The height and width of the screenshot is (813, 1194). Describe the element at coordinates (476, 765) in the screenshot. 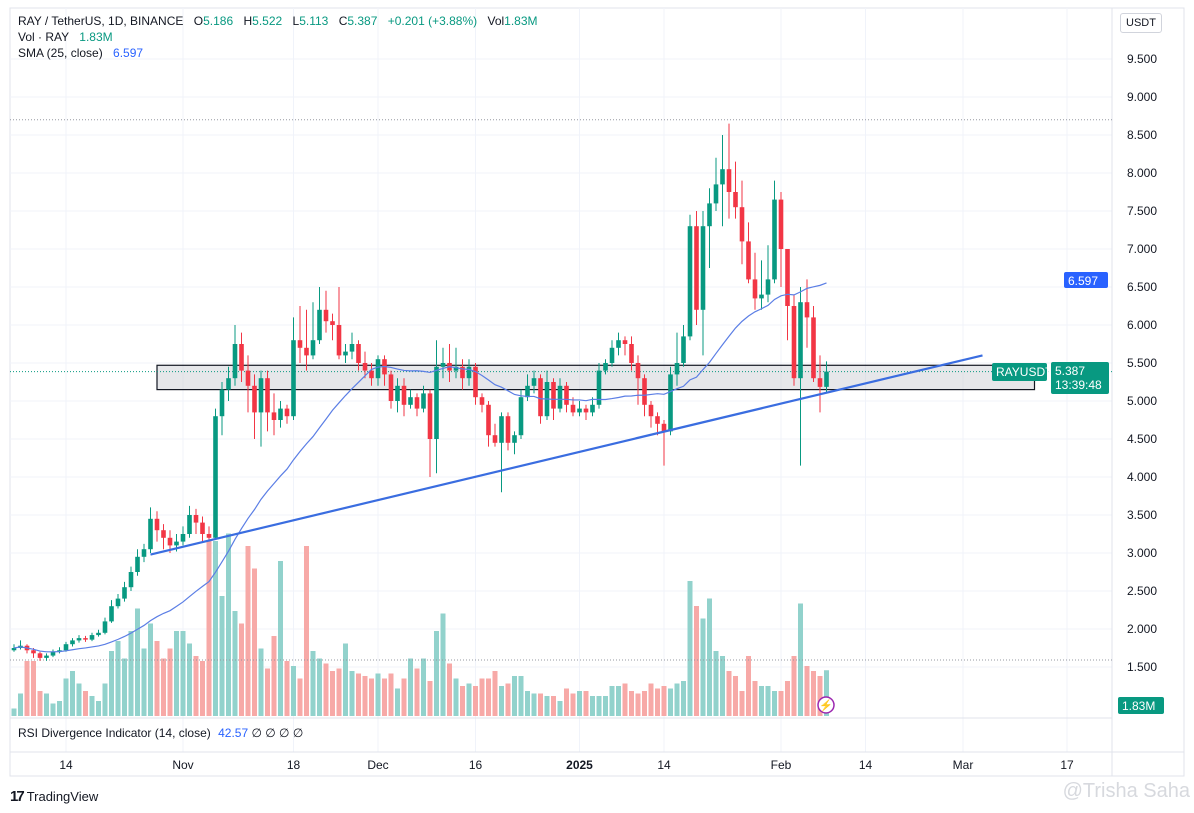

I see `x-tick-label: 16` at that location.